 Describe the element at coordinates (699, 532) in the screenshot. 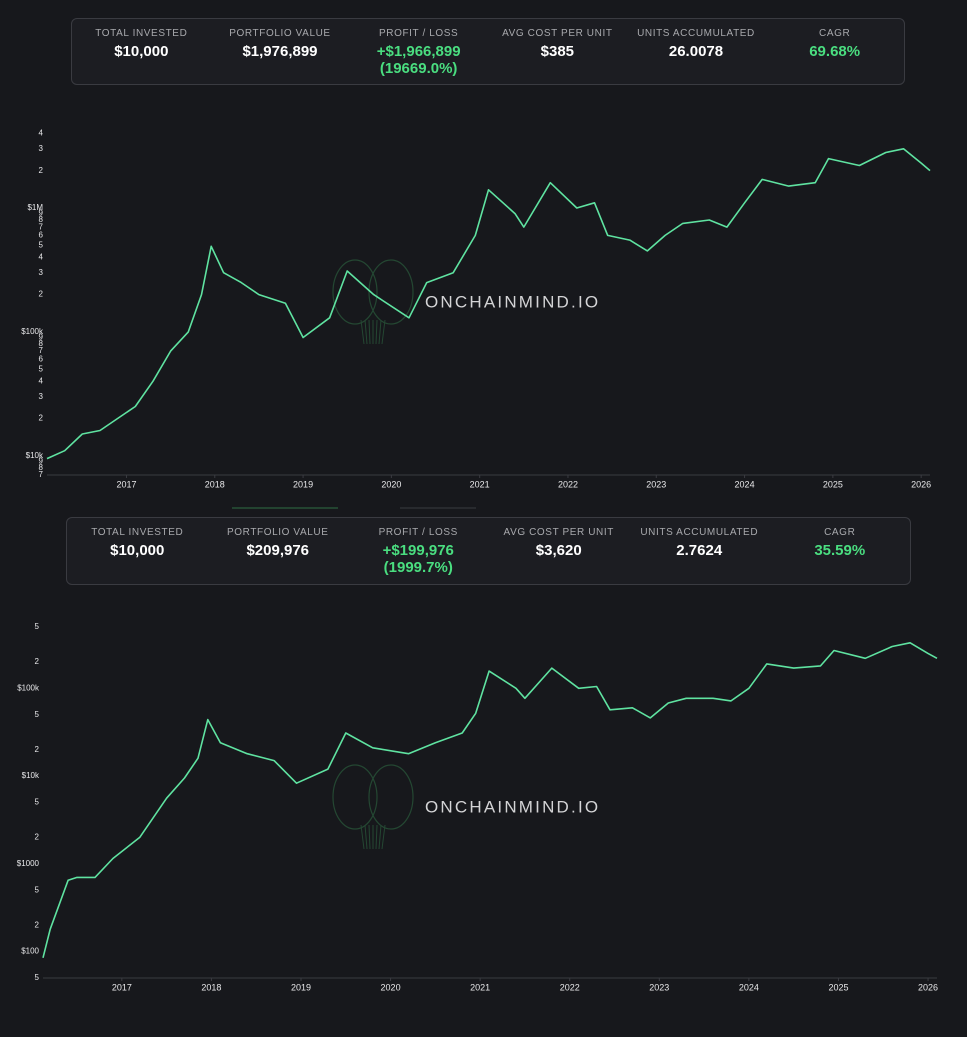

I see `stat-label: UNITS ACCUMULATED` at that location.